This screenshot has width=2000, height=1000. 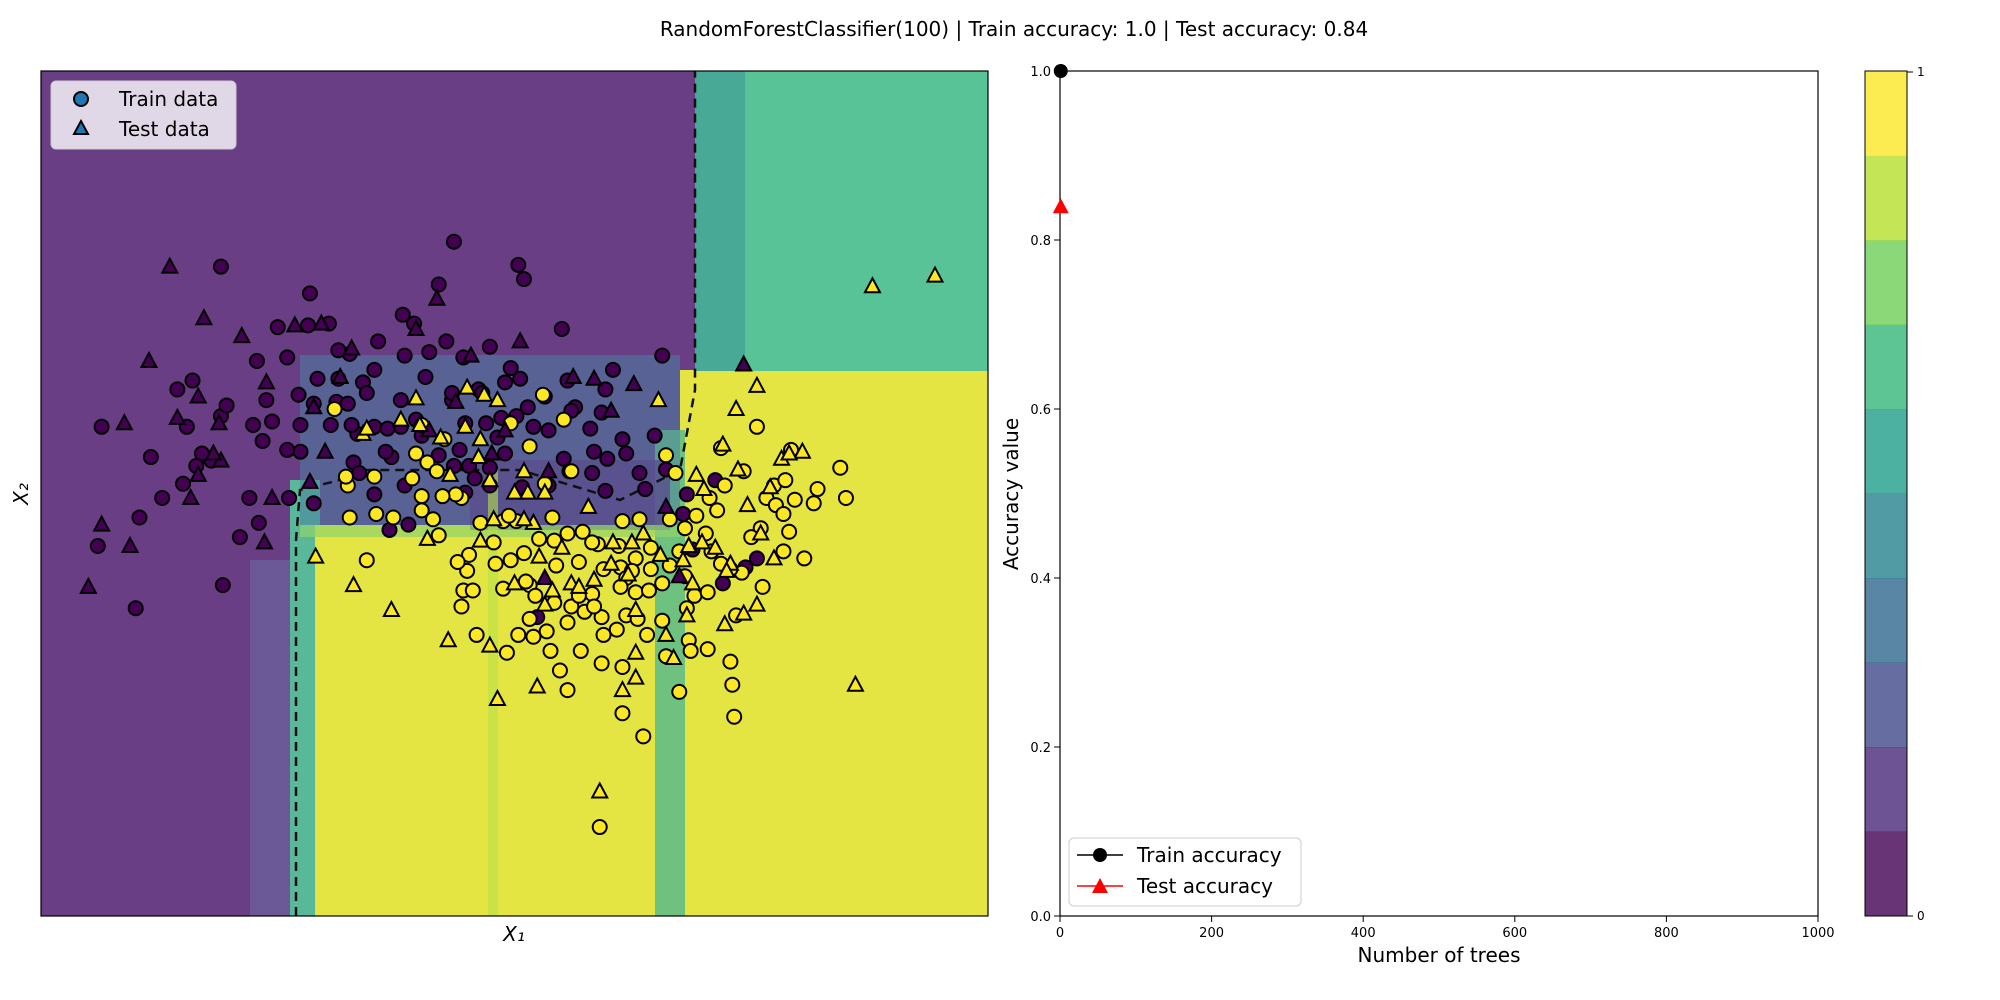 I want to click on colorbar-frame, so click(x=1886, y=493).